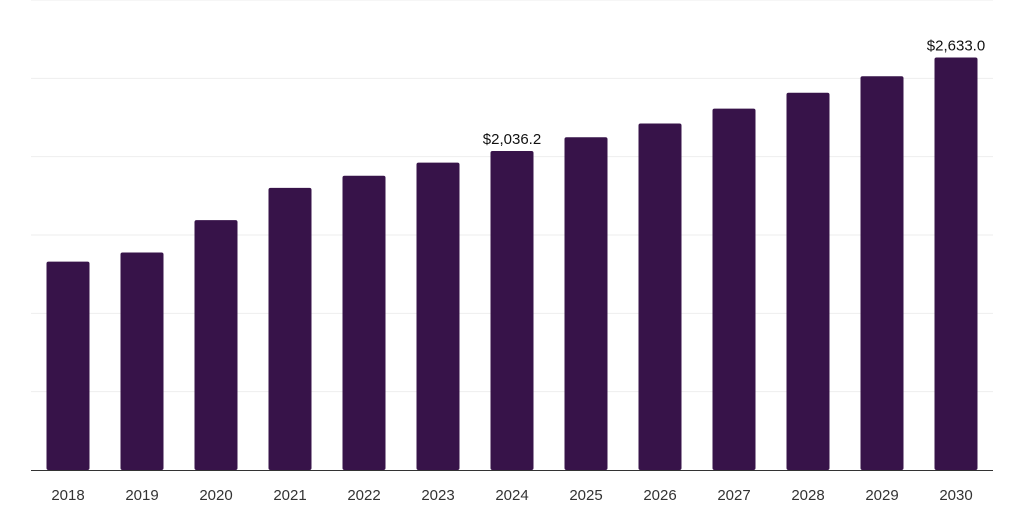  What do you see at coordinates (141, 495) in the screenshot?
I see `x-tick-label-2019: 2019` at bounding box center [141, 495].